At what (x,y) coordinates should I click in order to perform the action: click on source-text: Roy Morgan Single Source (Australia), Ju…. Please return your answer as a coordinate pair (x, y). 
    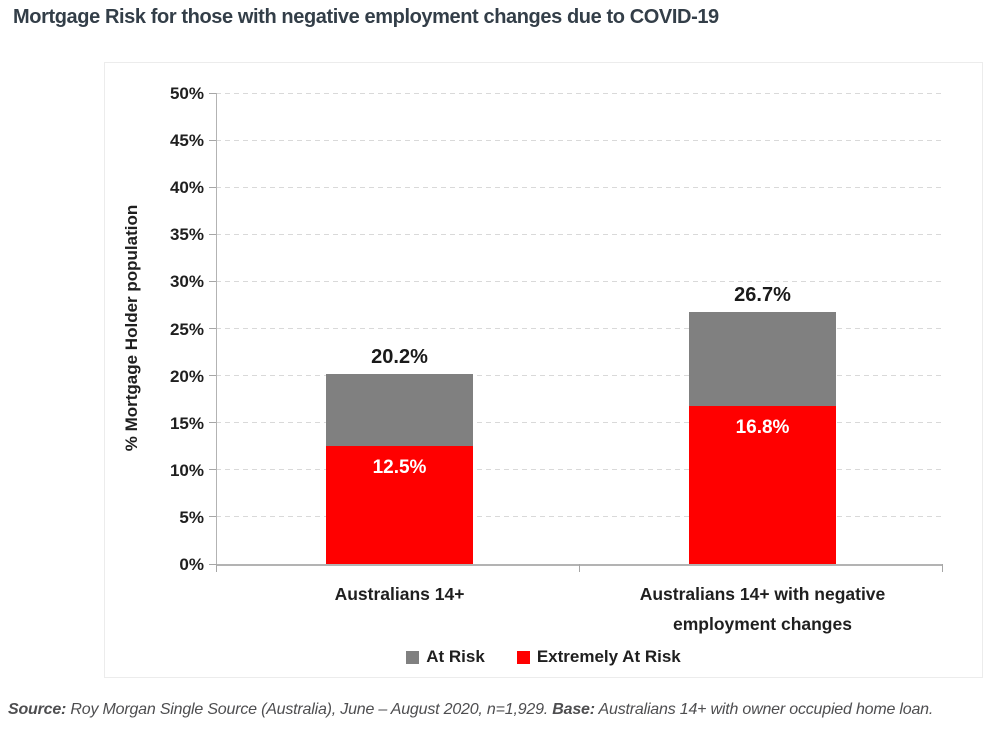
    Looking at the image, I should click on (309, 709).